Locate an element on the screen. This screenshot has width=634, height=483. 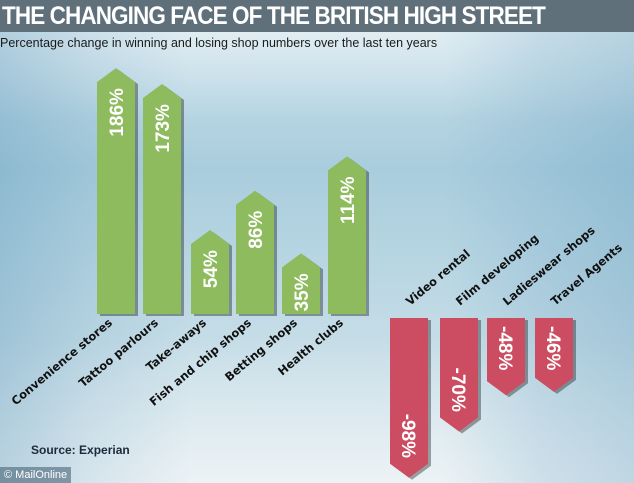
data-label: 35% is located at coordinates (302, 292).